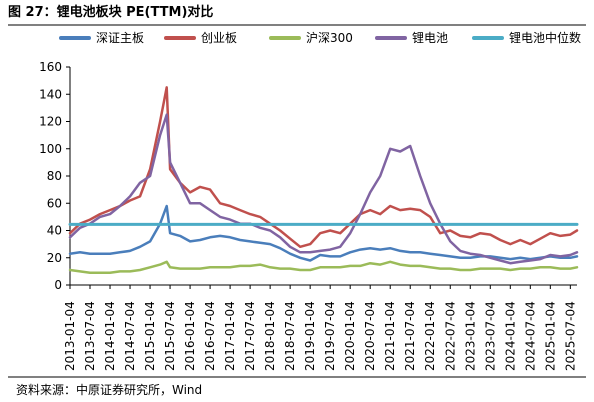 The width and height of the screenshot is (594, 402). What do you see at coordinates (270, 336) in the screenshot?
I see `x-tick-label: 2018-01-04` at bounding box center [270, 336].